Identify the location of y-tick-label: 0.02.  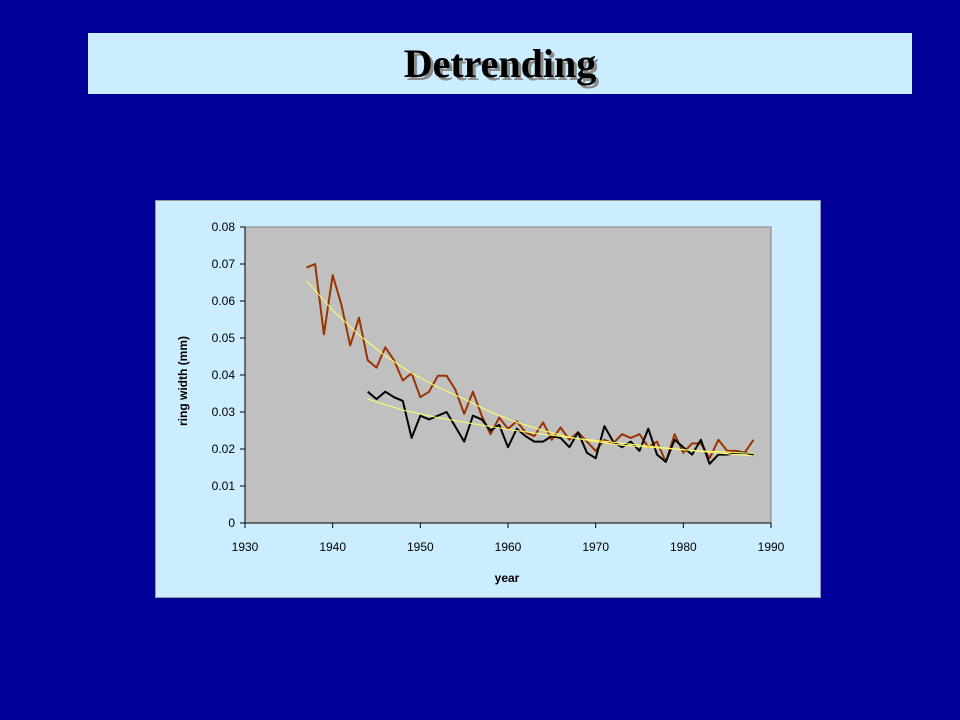
(224, 449).